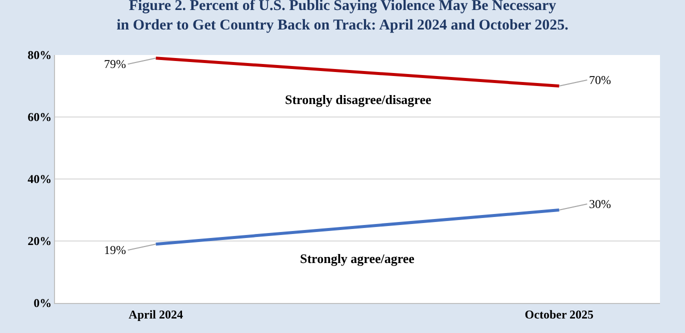 This screenshot has height=333, width=685. Describe the element at coordinates (600, 80) in the screenshot. I see `data-label: 70%` at that location.